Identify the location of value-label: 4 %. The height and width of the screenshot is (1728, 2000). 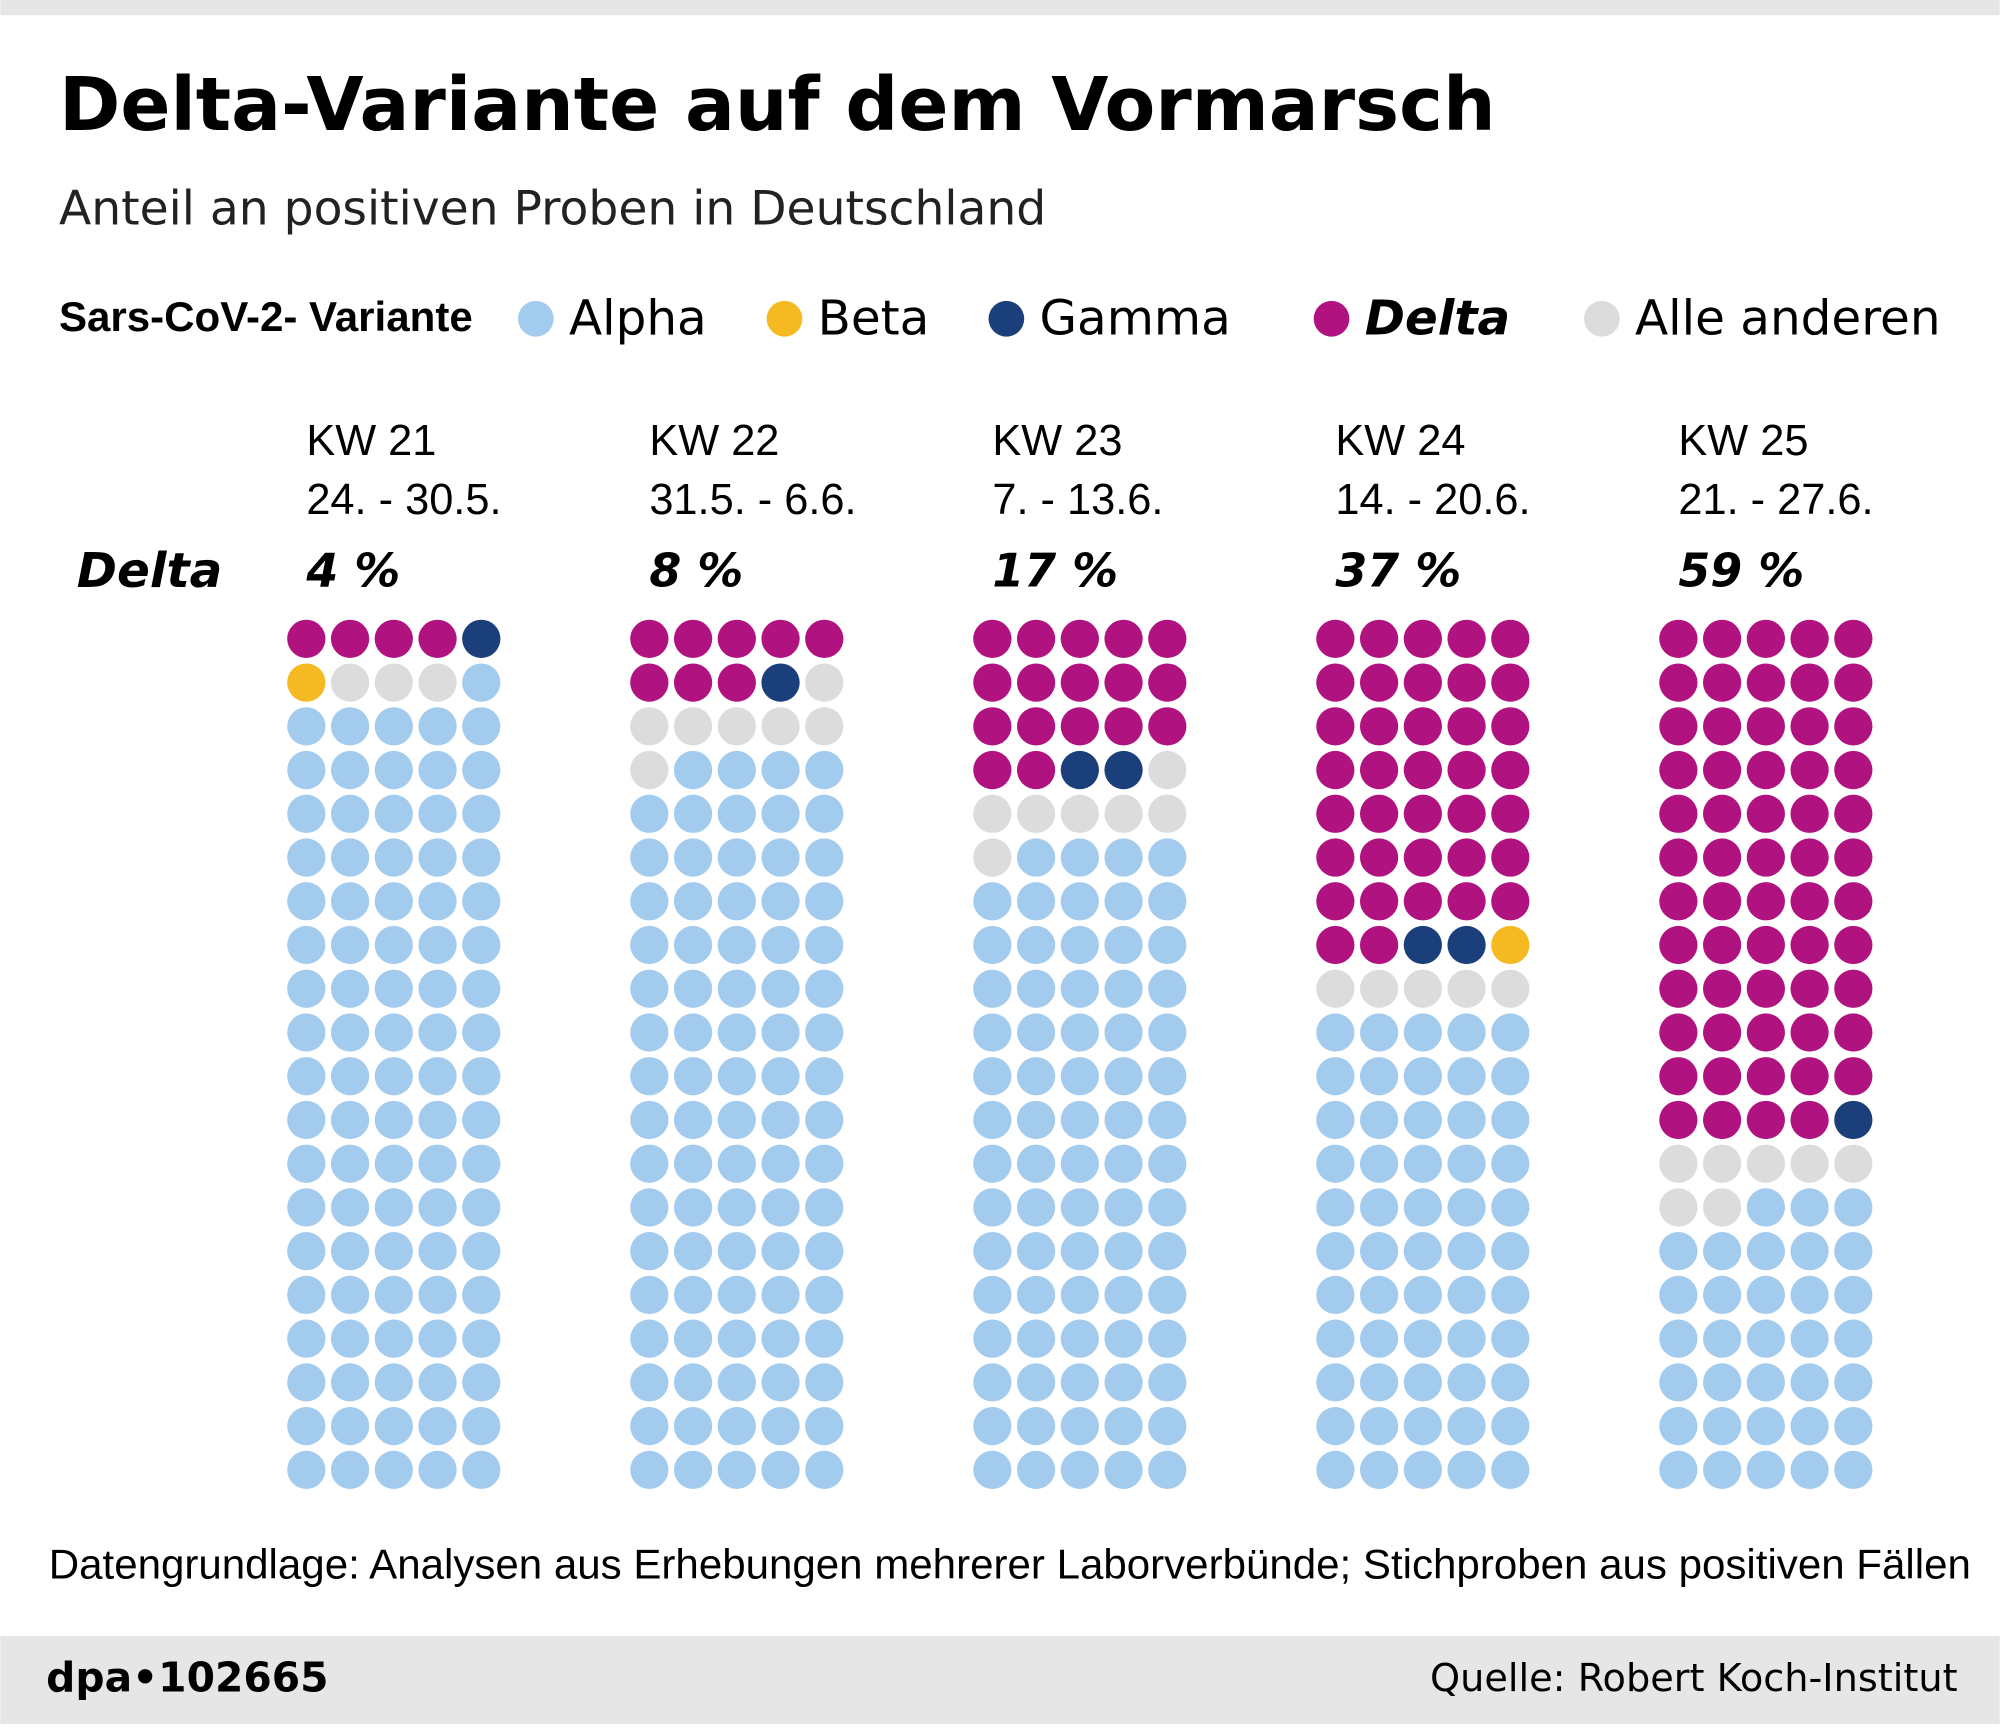
(352, 570).